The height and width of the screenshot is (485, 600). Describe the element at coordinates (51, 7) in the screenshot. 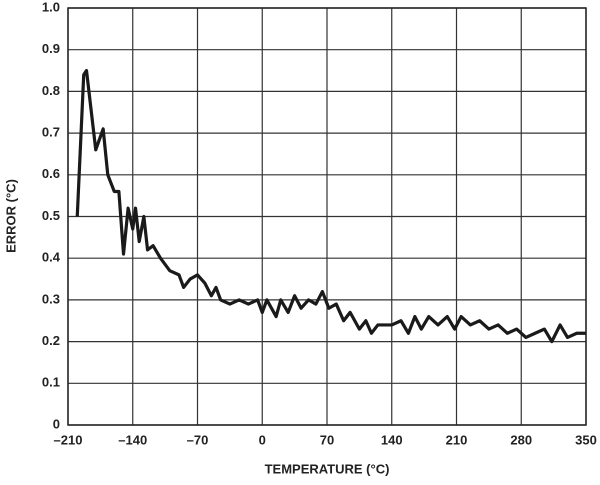

I see `y-tick-label: 1.0` at that location.